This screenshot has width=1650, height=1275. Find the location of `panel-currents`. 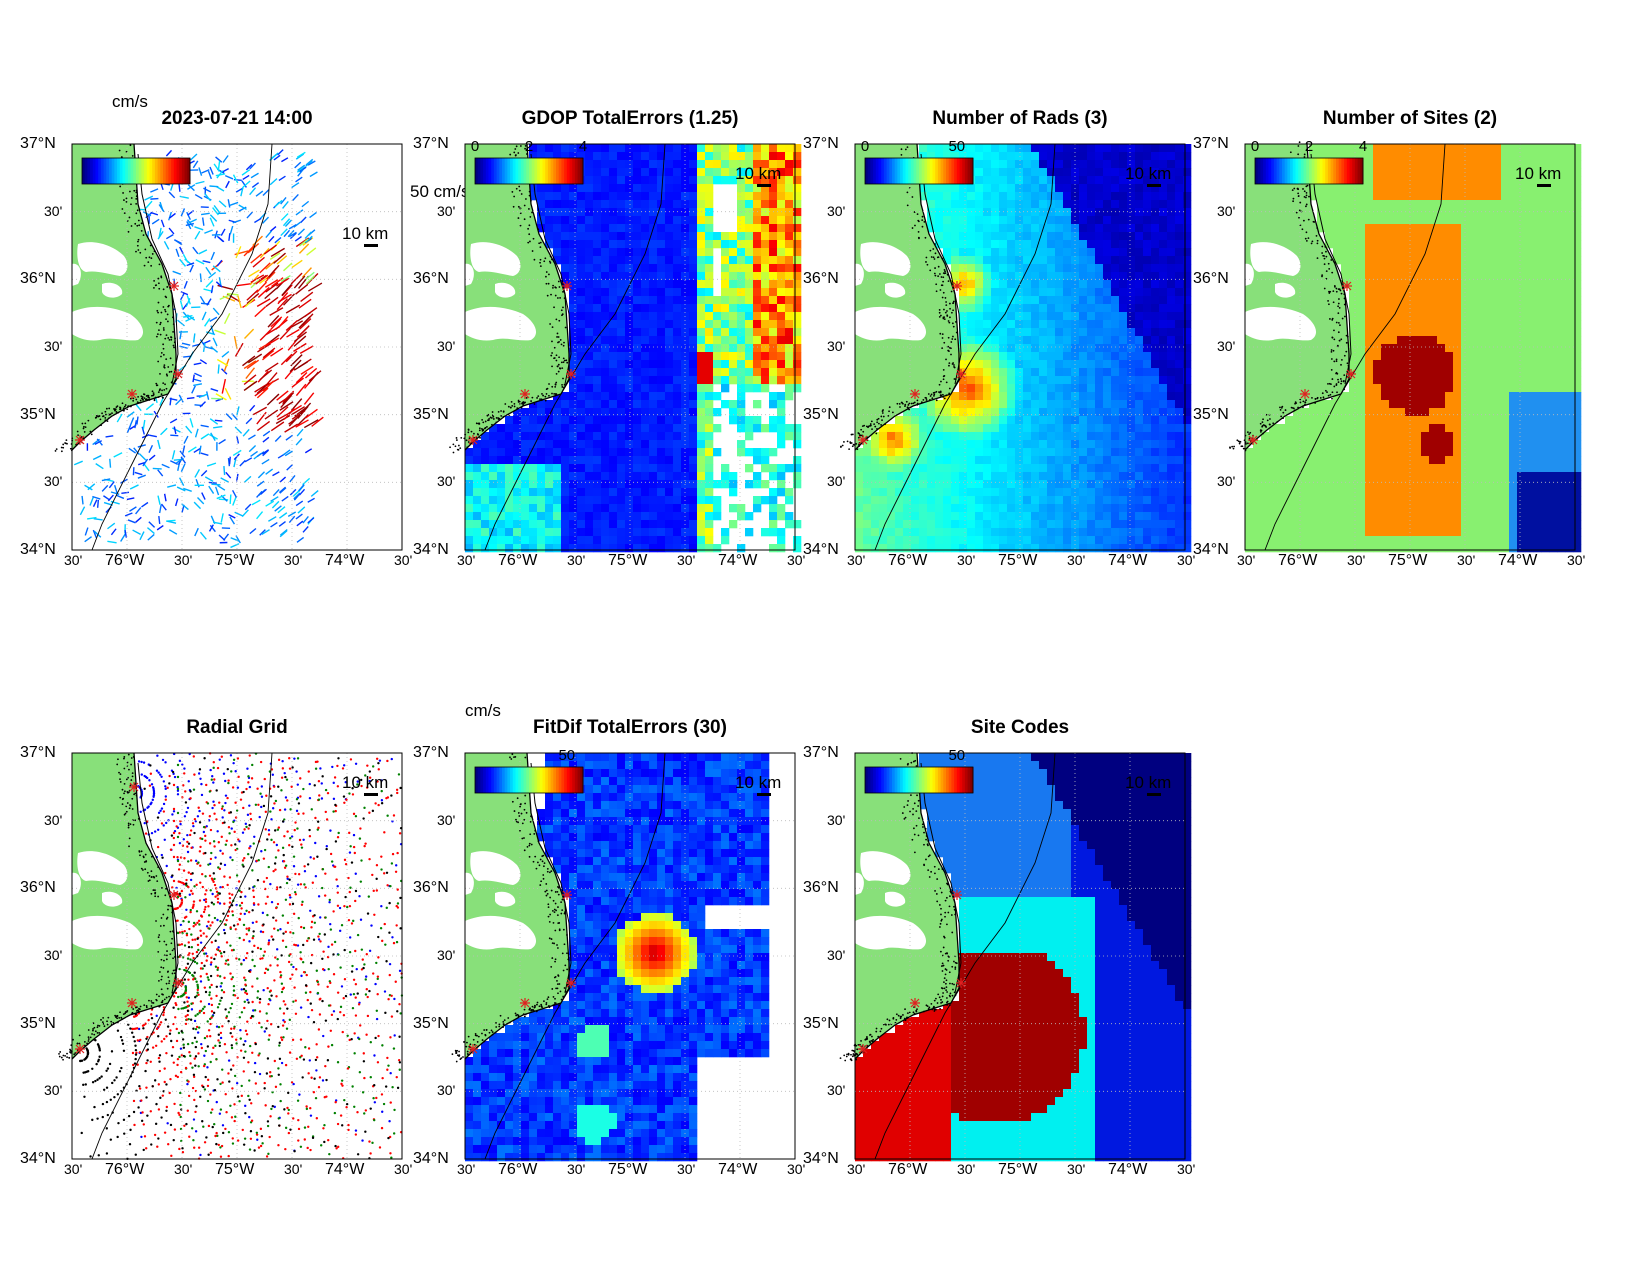

panel-currents is located at coordinates (228, 347).